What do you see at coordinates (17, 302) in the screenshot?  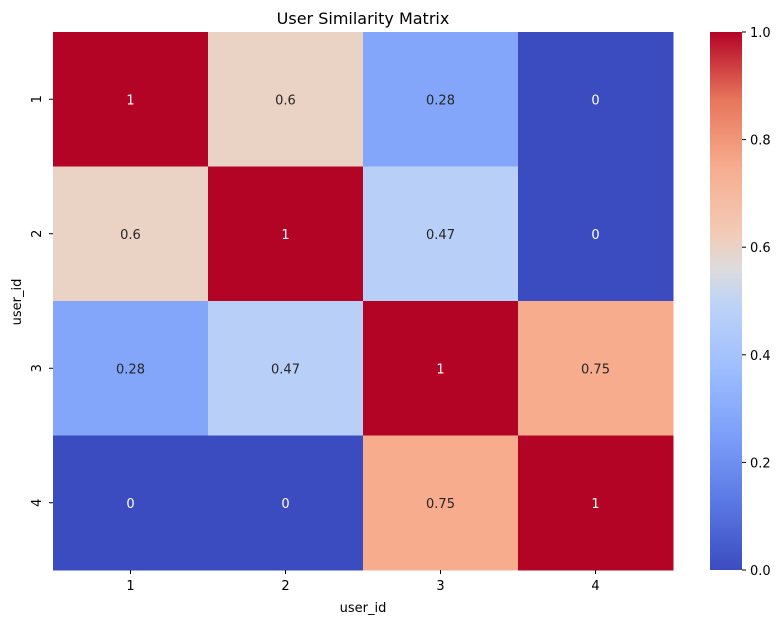 I see `y-axis-label: user_id` at bounding box center [17, 302].